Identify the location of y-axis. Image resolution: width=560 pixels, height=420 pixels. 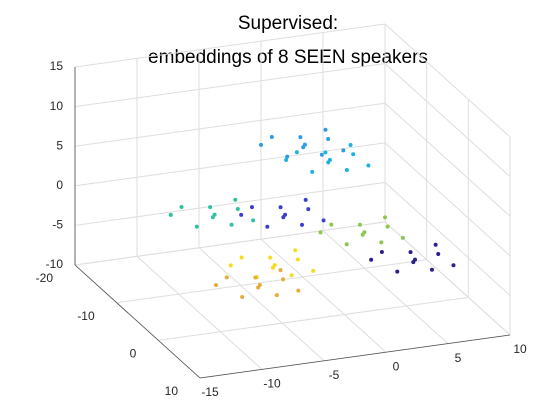
(137, 321).